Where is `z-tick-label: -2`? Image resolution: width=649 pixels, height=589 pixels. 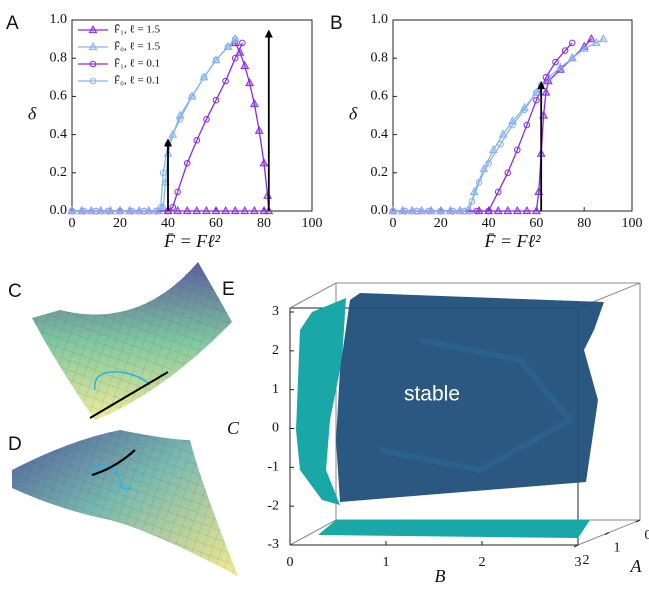
z-tick-label: -2 is located at coordinates (273, 505).